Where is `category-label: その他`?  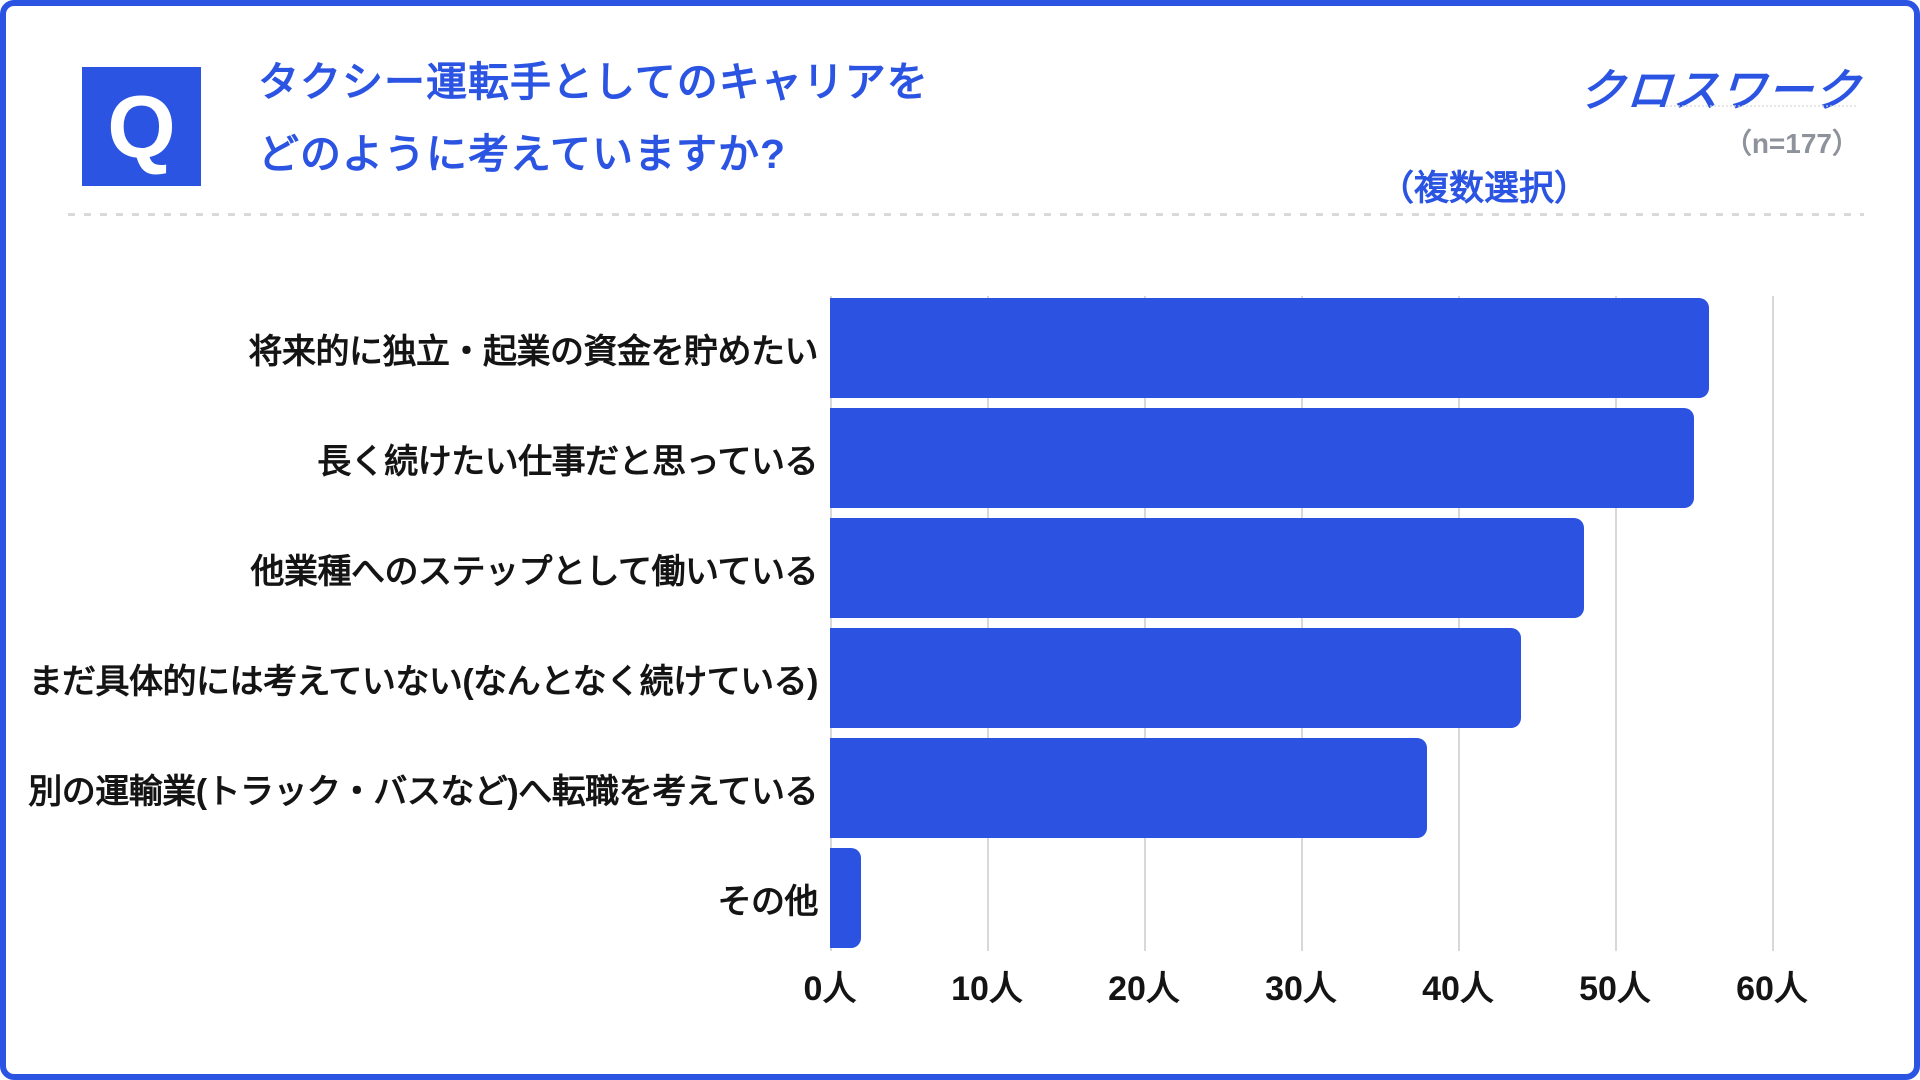
category-label: その他 is located at coordinates (768, 901).